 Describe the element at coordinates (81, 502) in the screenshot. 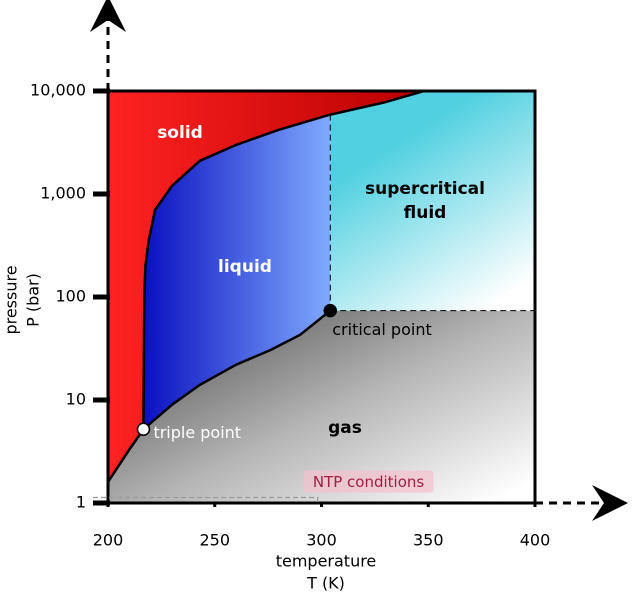

I see `y-tick-label: 1` at that location.